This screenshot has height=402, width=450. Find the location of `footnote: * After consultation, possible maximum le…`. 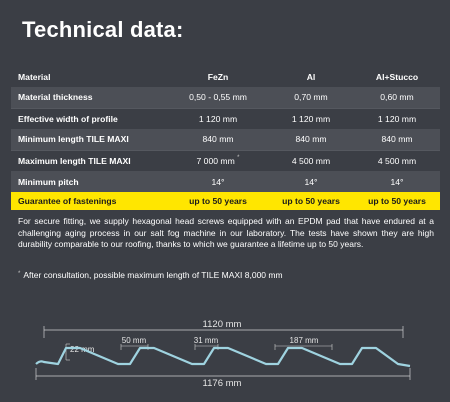

footnote: * After consultation, possible maximum le… is located at coordinates (150, 275).